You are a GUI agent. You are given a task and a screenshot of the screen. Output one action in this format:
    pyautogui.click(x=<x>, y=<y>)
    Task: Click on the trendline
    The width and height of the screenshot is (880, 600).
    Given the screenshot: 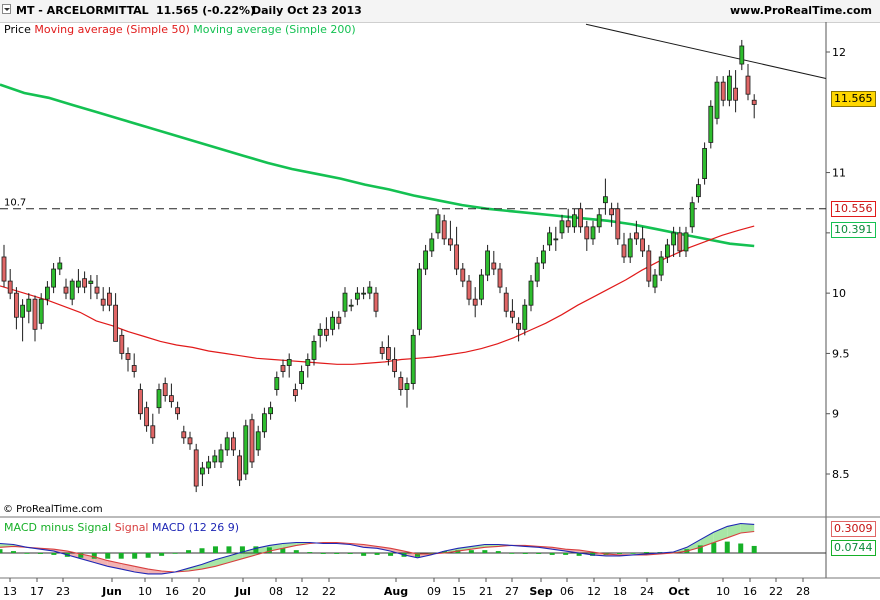 What is the action you would take?
    pyautogui.click(x=706, y=51)
    